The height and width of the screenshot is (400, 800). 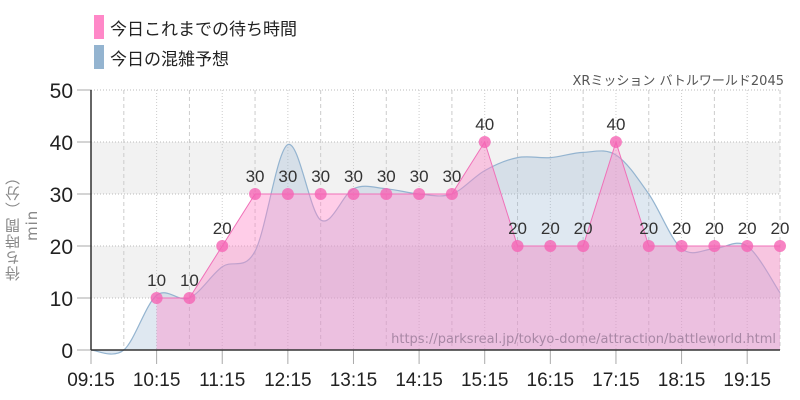 What do you see at coordinates (616, 380) in the screenshot?
I see `x-tick-label: 17:15` at bounding box center [616, 380].